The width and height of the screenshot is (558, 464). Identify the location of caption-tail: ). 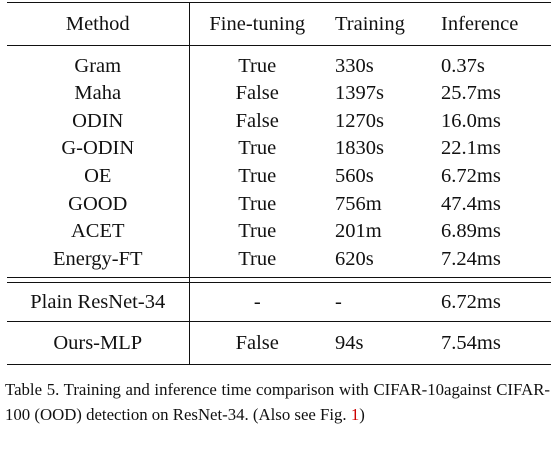
(362, 414).